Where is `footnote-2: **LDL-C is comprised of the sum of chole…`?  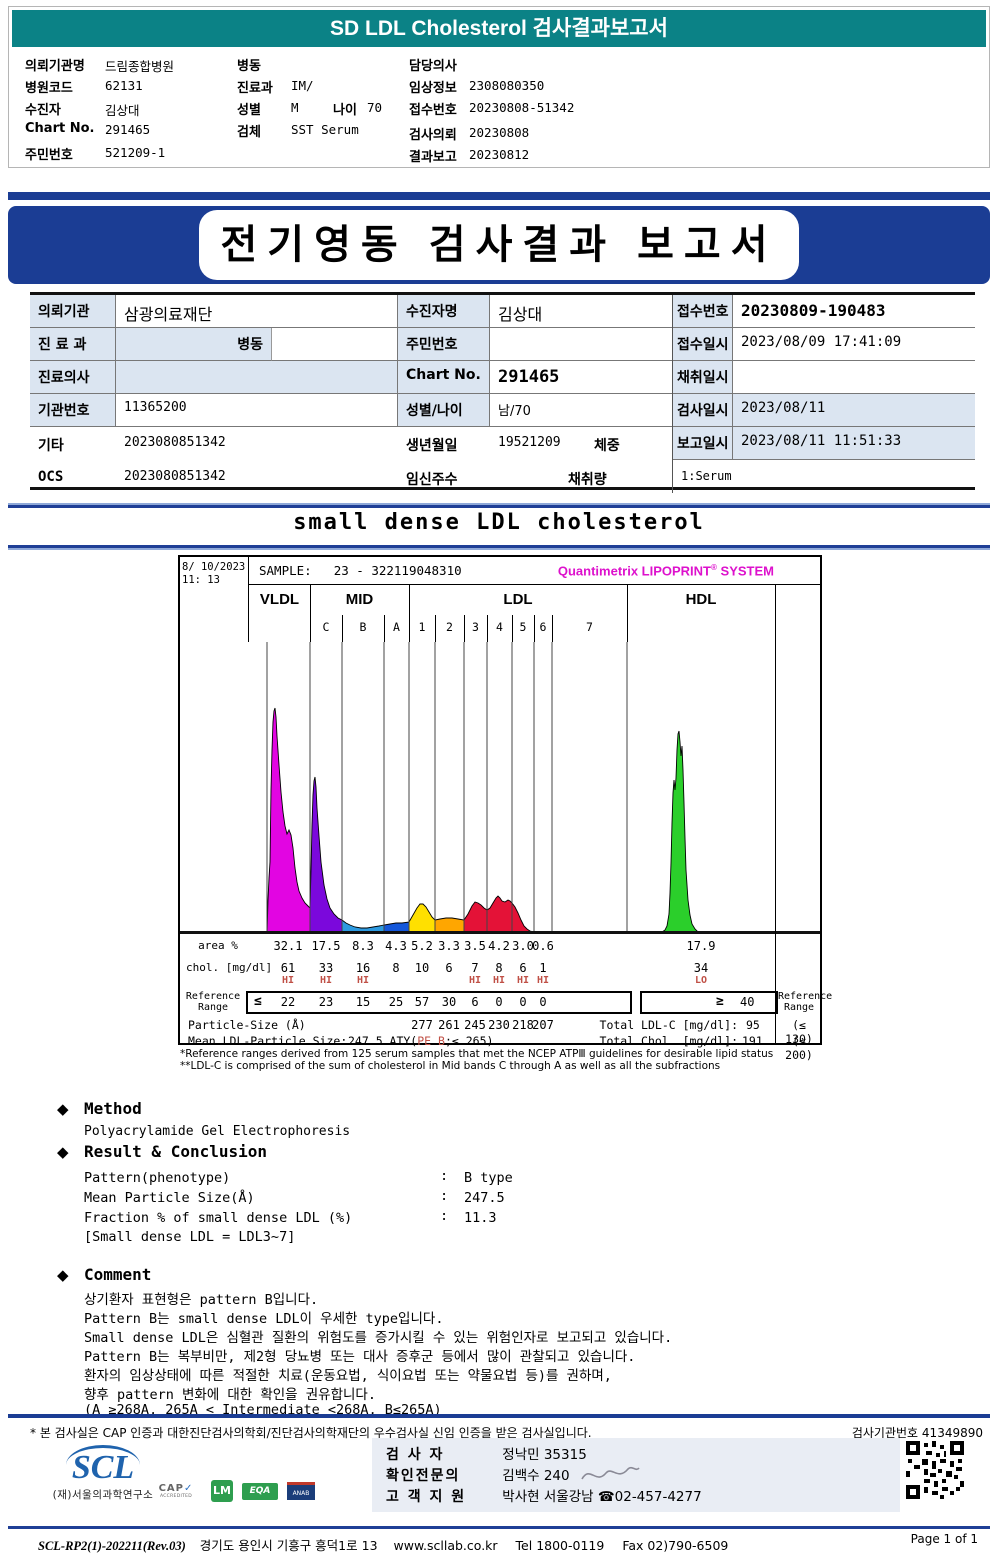 footnote-2: **LDL-C is comprised of the sum of chole… is located at coordinates (450, 1066).